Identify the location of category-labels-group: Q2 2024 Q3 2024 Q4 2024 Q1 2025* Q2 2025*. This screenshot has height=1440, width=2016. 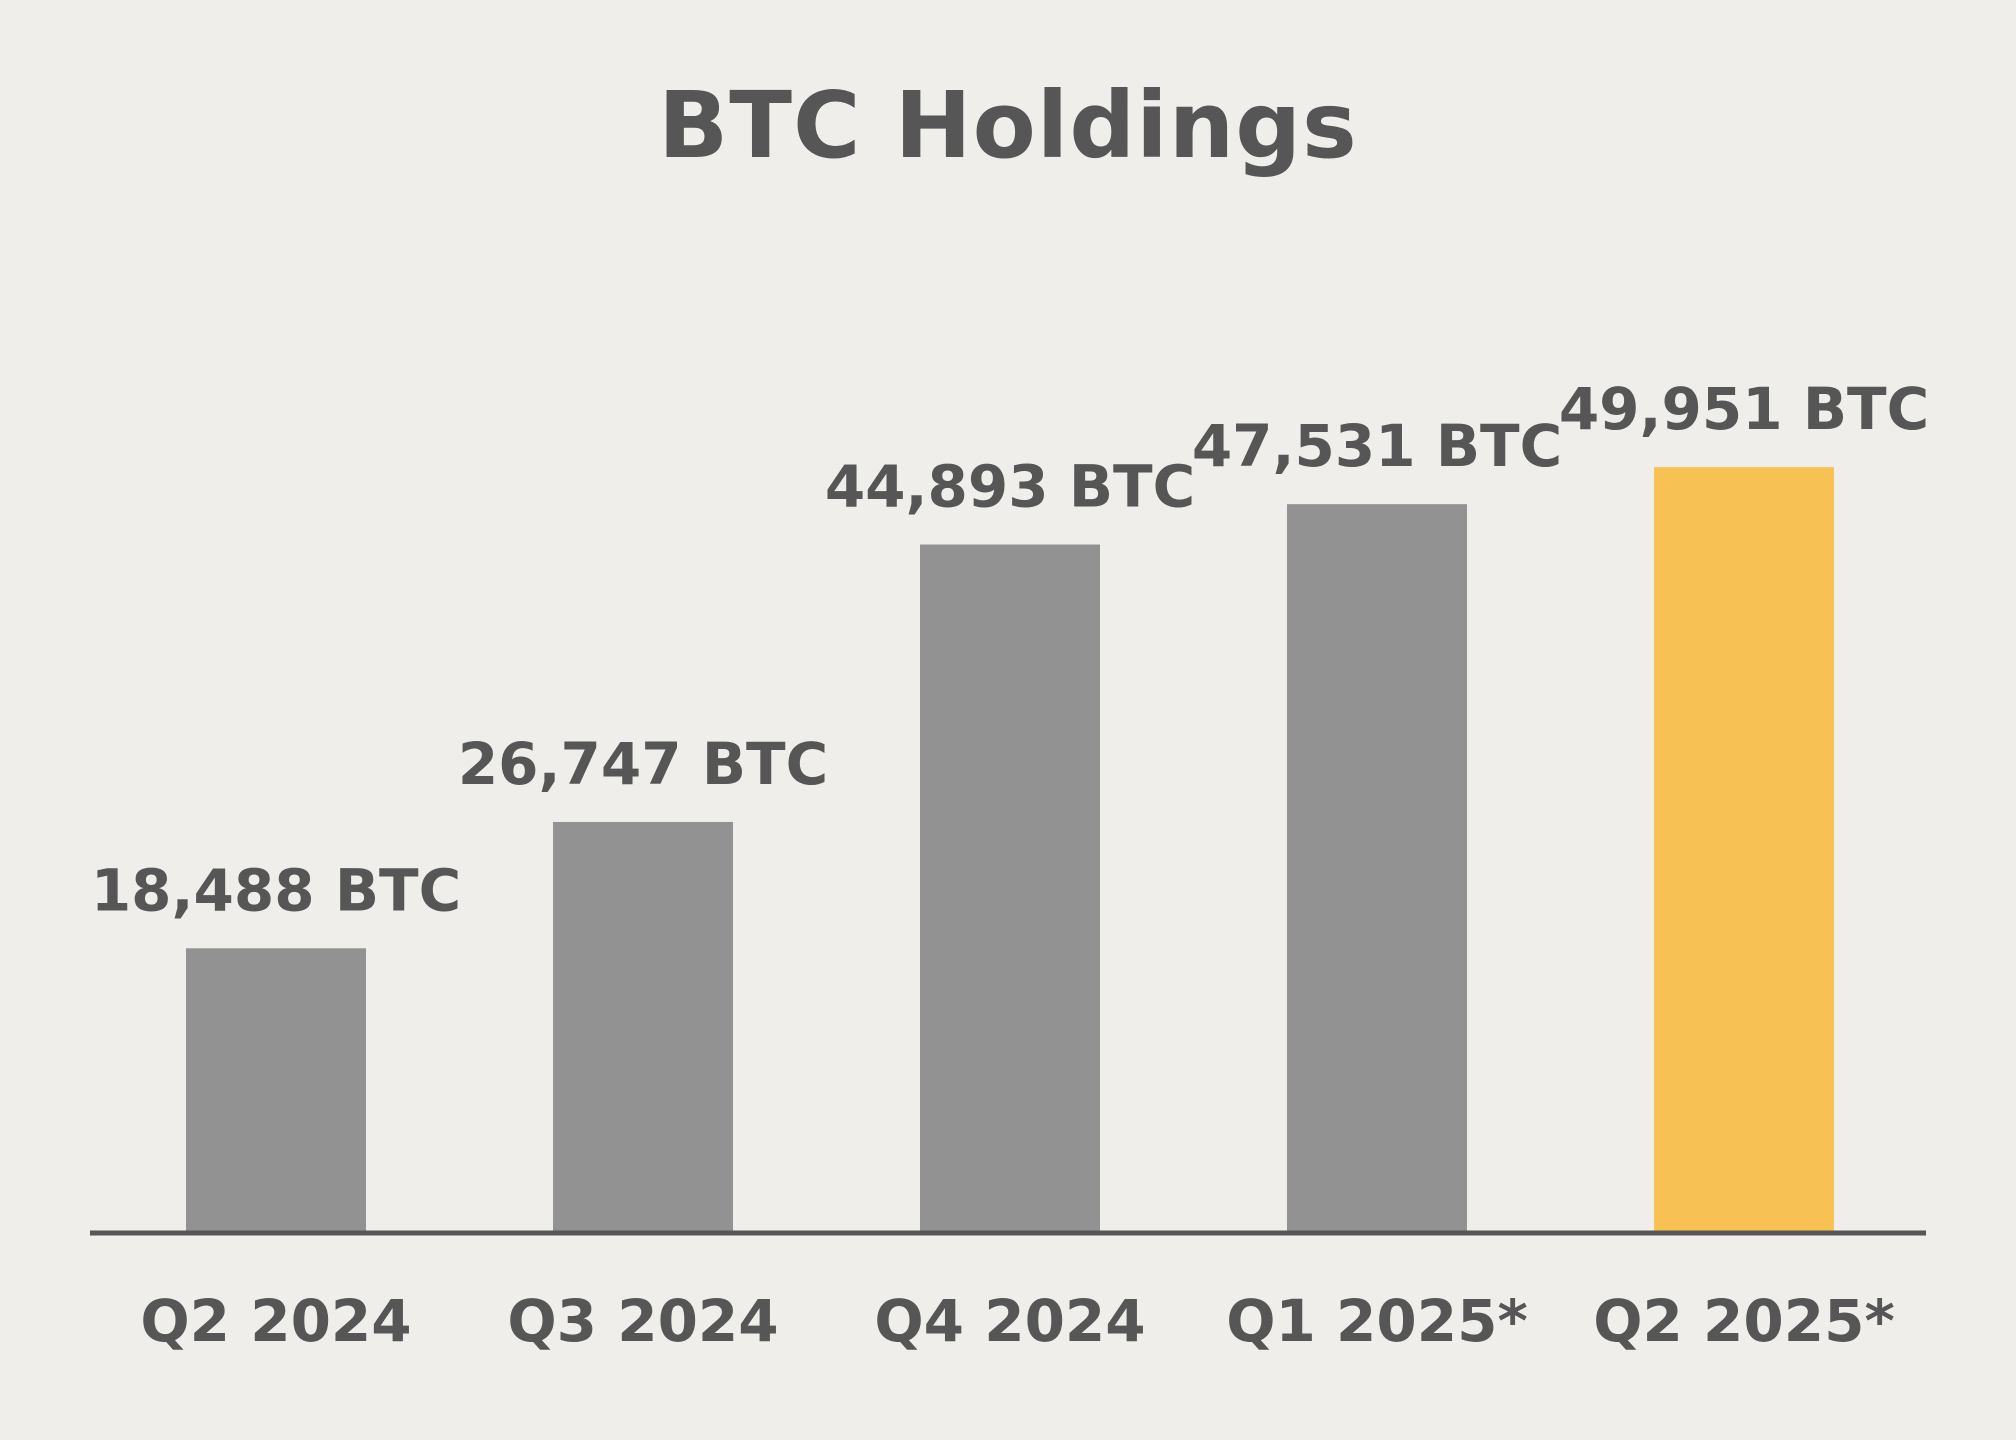
(1017, 1321).